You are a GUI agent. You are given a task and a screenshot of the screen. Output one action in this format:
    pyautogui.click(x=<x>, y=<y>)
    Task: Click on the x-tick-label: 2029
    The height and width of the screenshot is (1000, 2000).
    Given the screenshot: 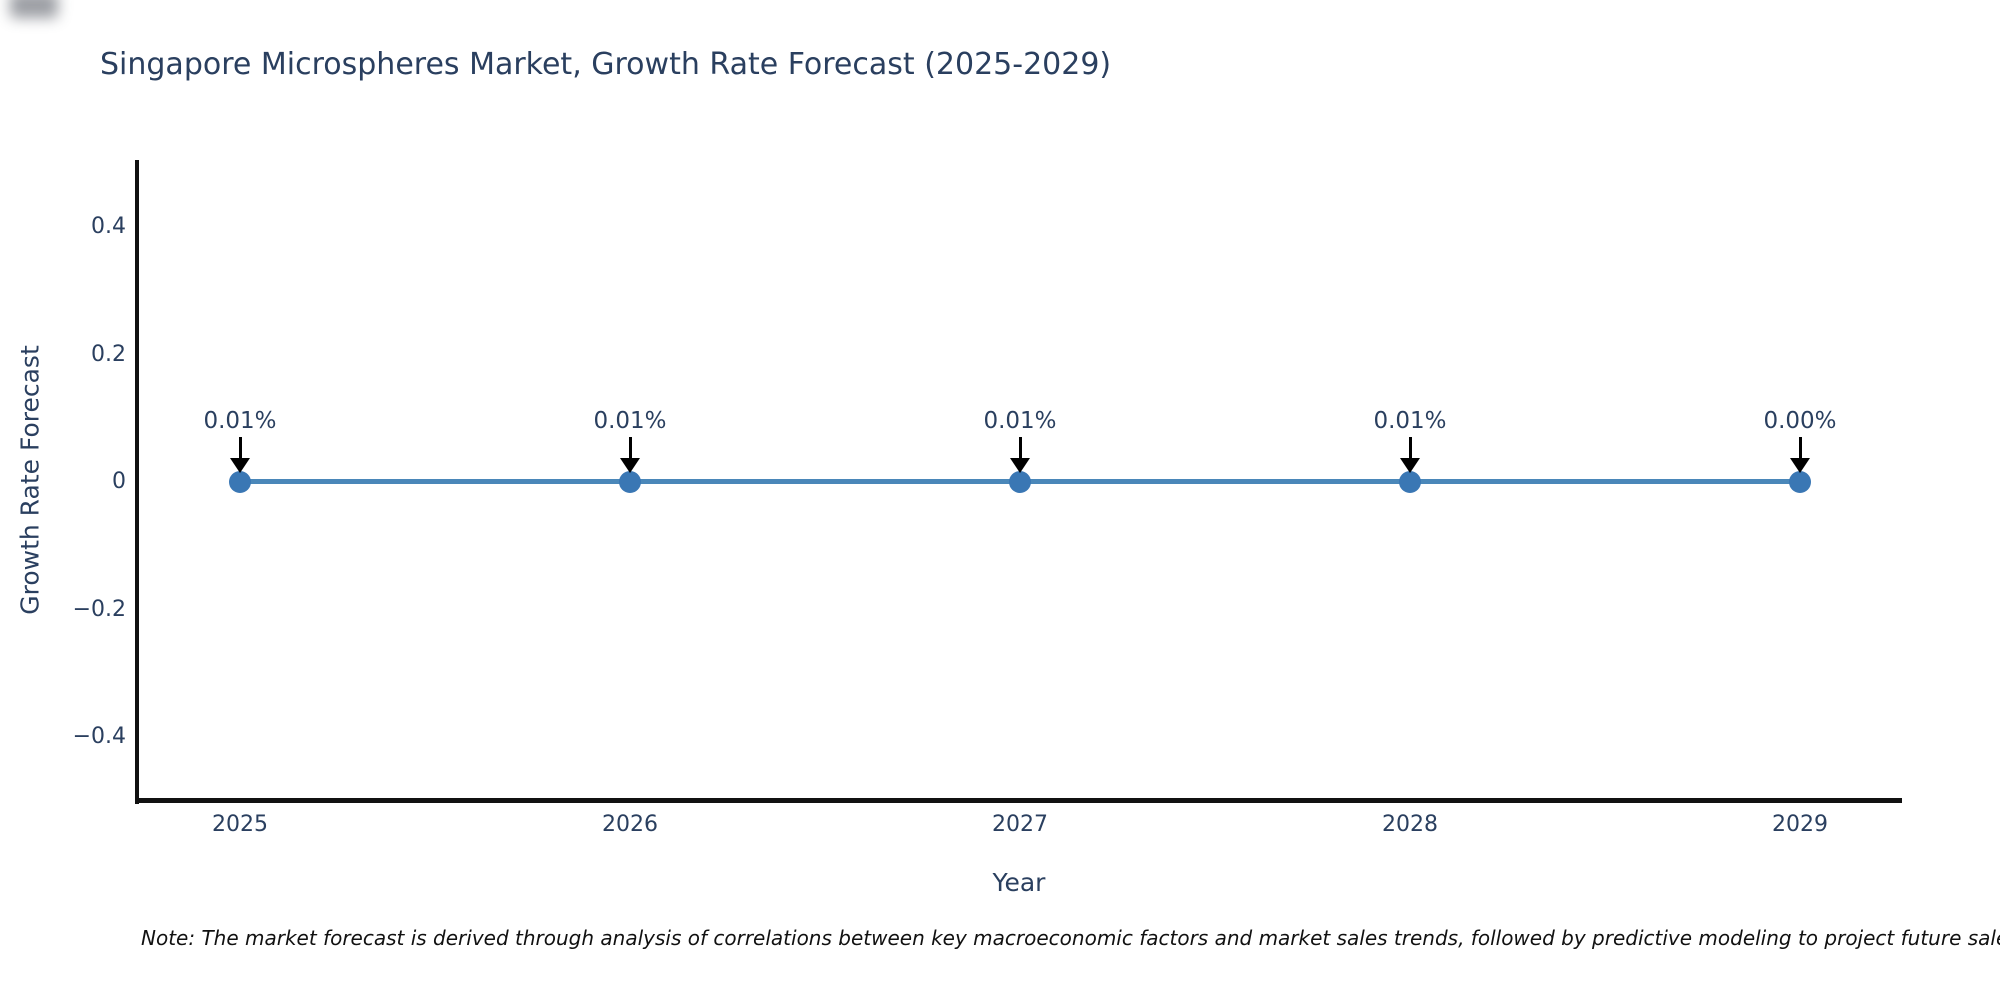 What is the action you would take?
    pyautogui.click(x=1800, y=824)
    